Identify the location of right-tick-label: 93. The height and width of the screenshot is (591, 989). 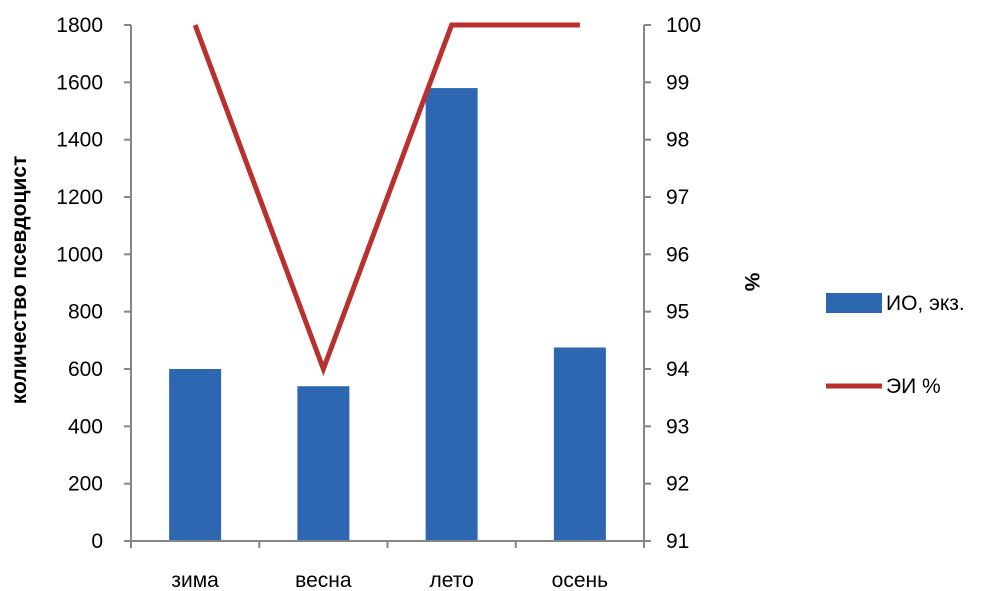
(677, 426).